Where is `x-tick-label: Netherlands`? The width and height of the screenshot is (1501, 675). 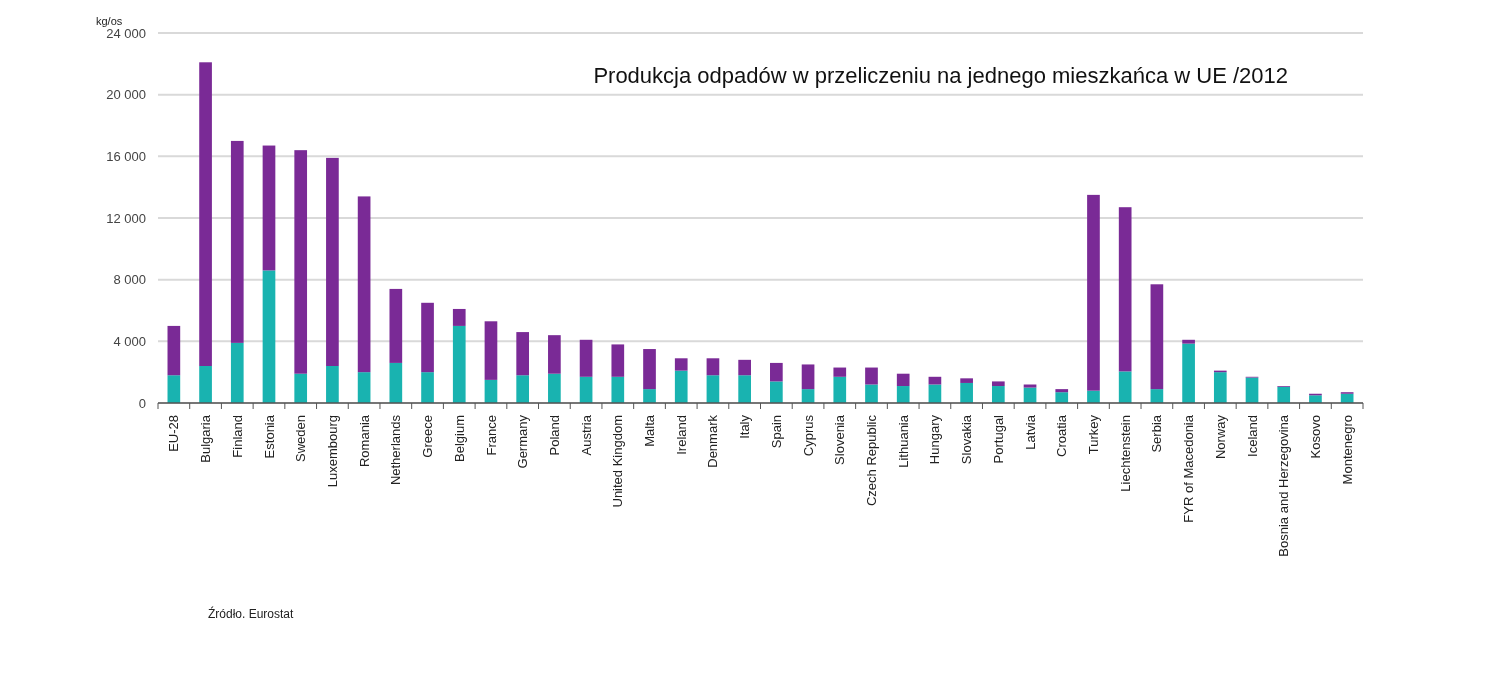 x-tick-label: Netherlands is located at coordinates (396, 450).